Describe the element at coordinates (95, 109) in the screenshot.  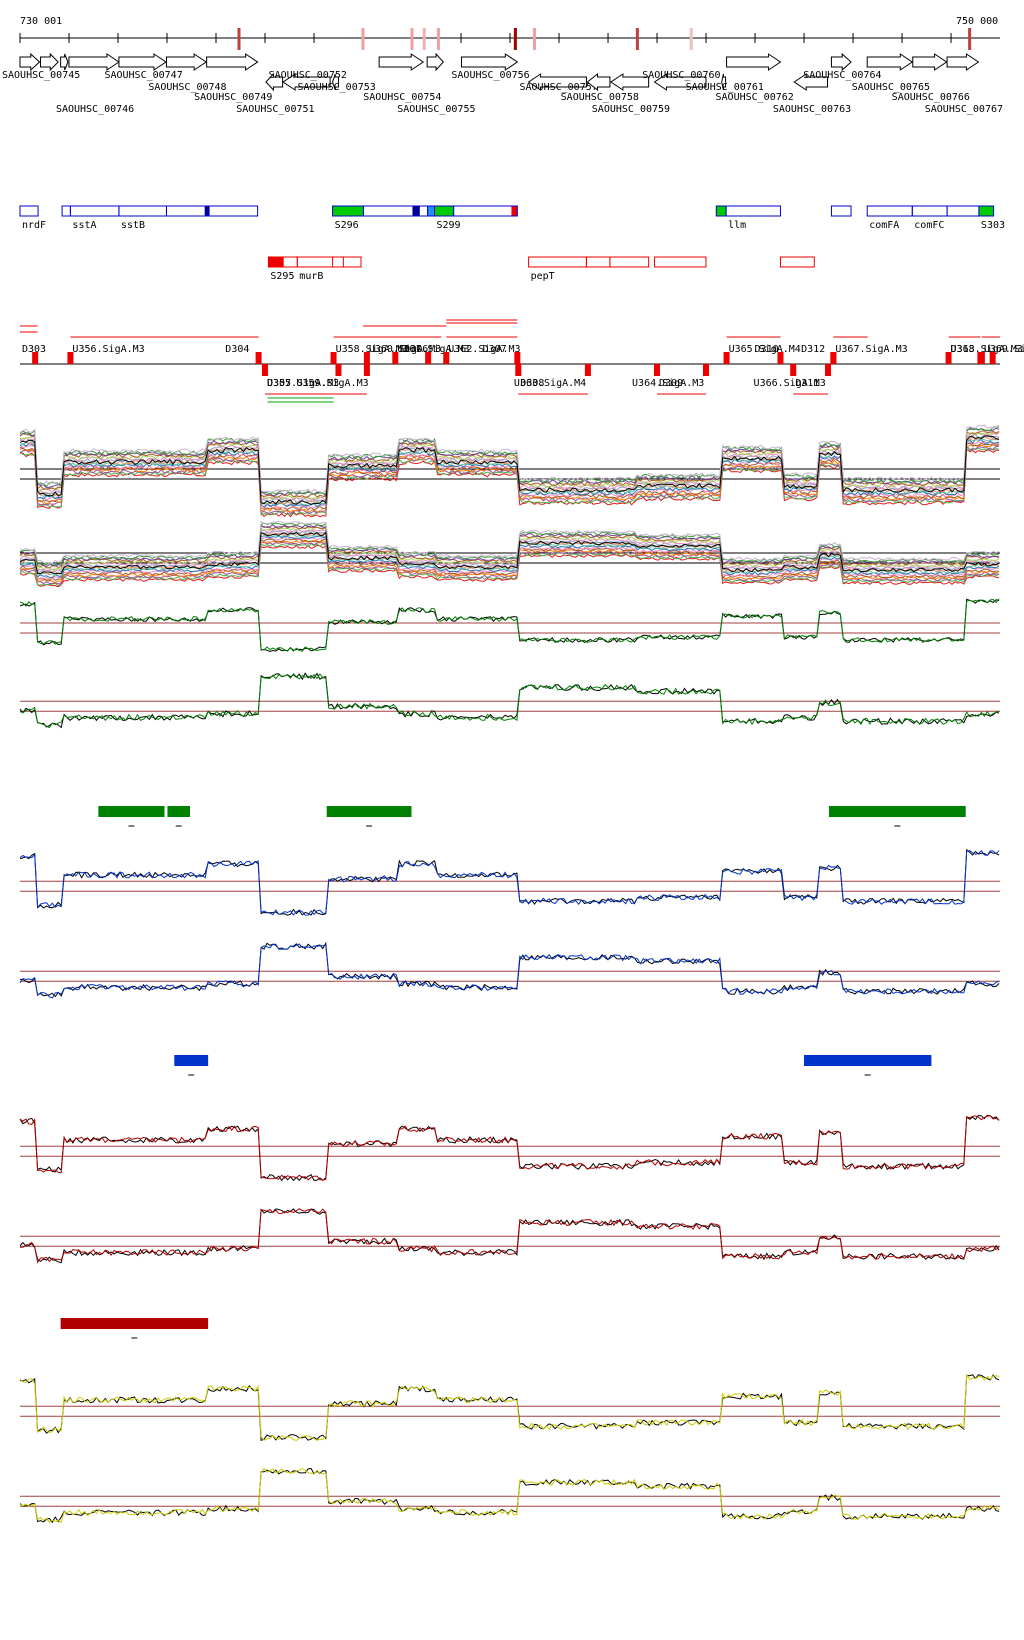
I see `gene-label: SAOUHSC_00746` at that location.